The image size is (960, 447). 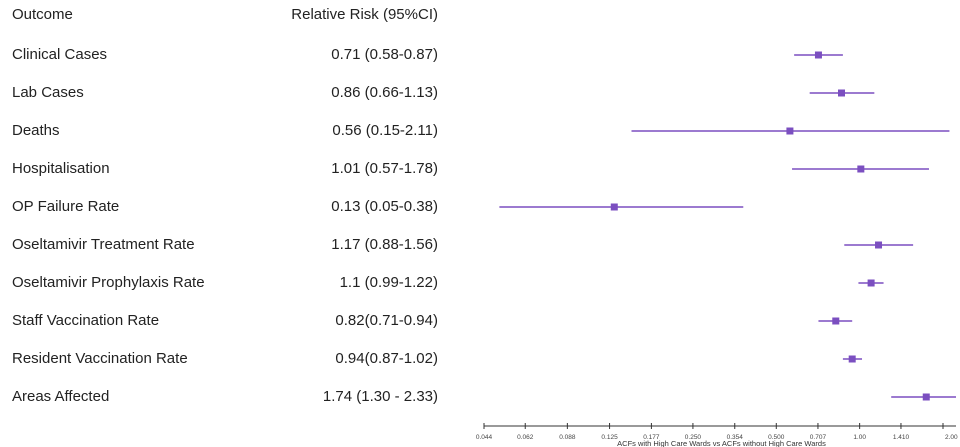 I want to click on relative-risk-value: 1.17 (0.88-1.56), so click(x=384, y=244).